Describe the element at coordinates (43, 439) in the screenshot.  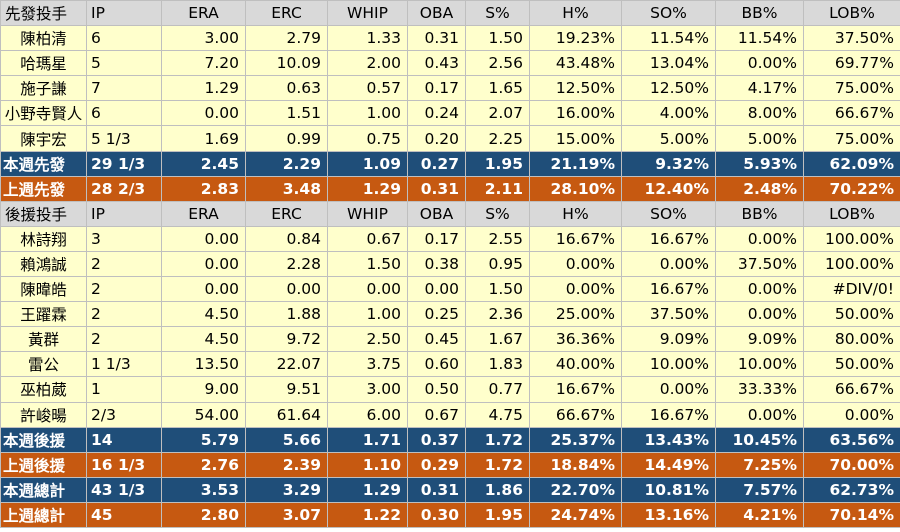
I see `row-label-cell: 本週後援` at that location.